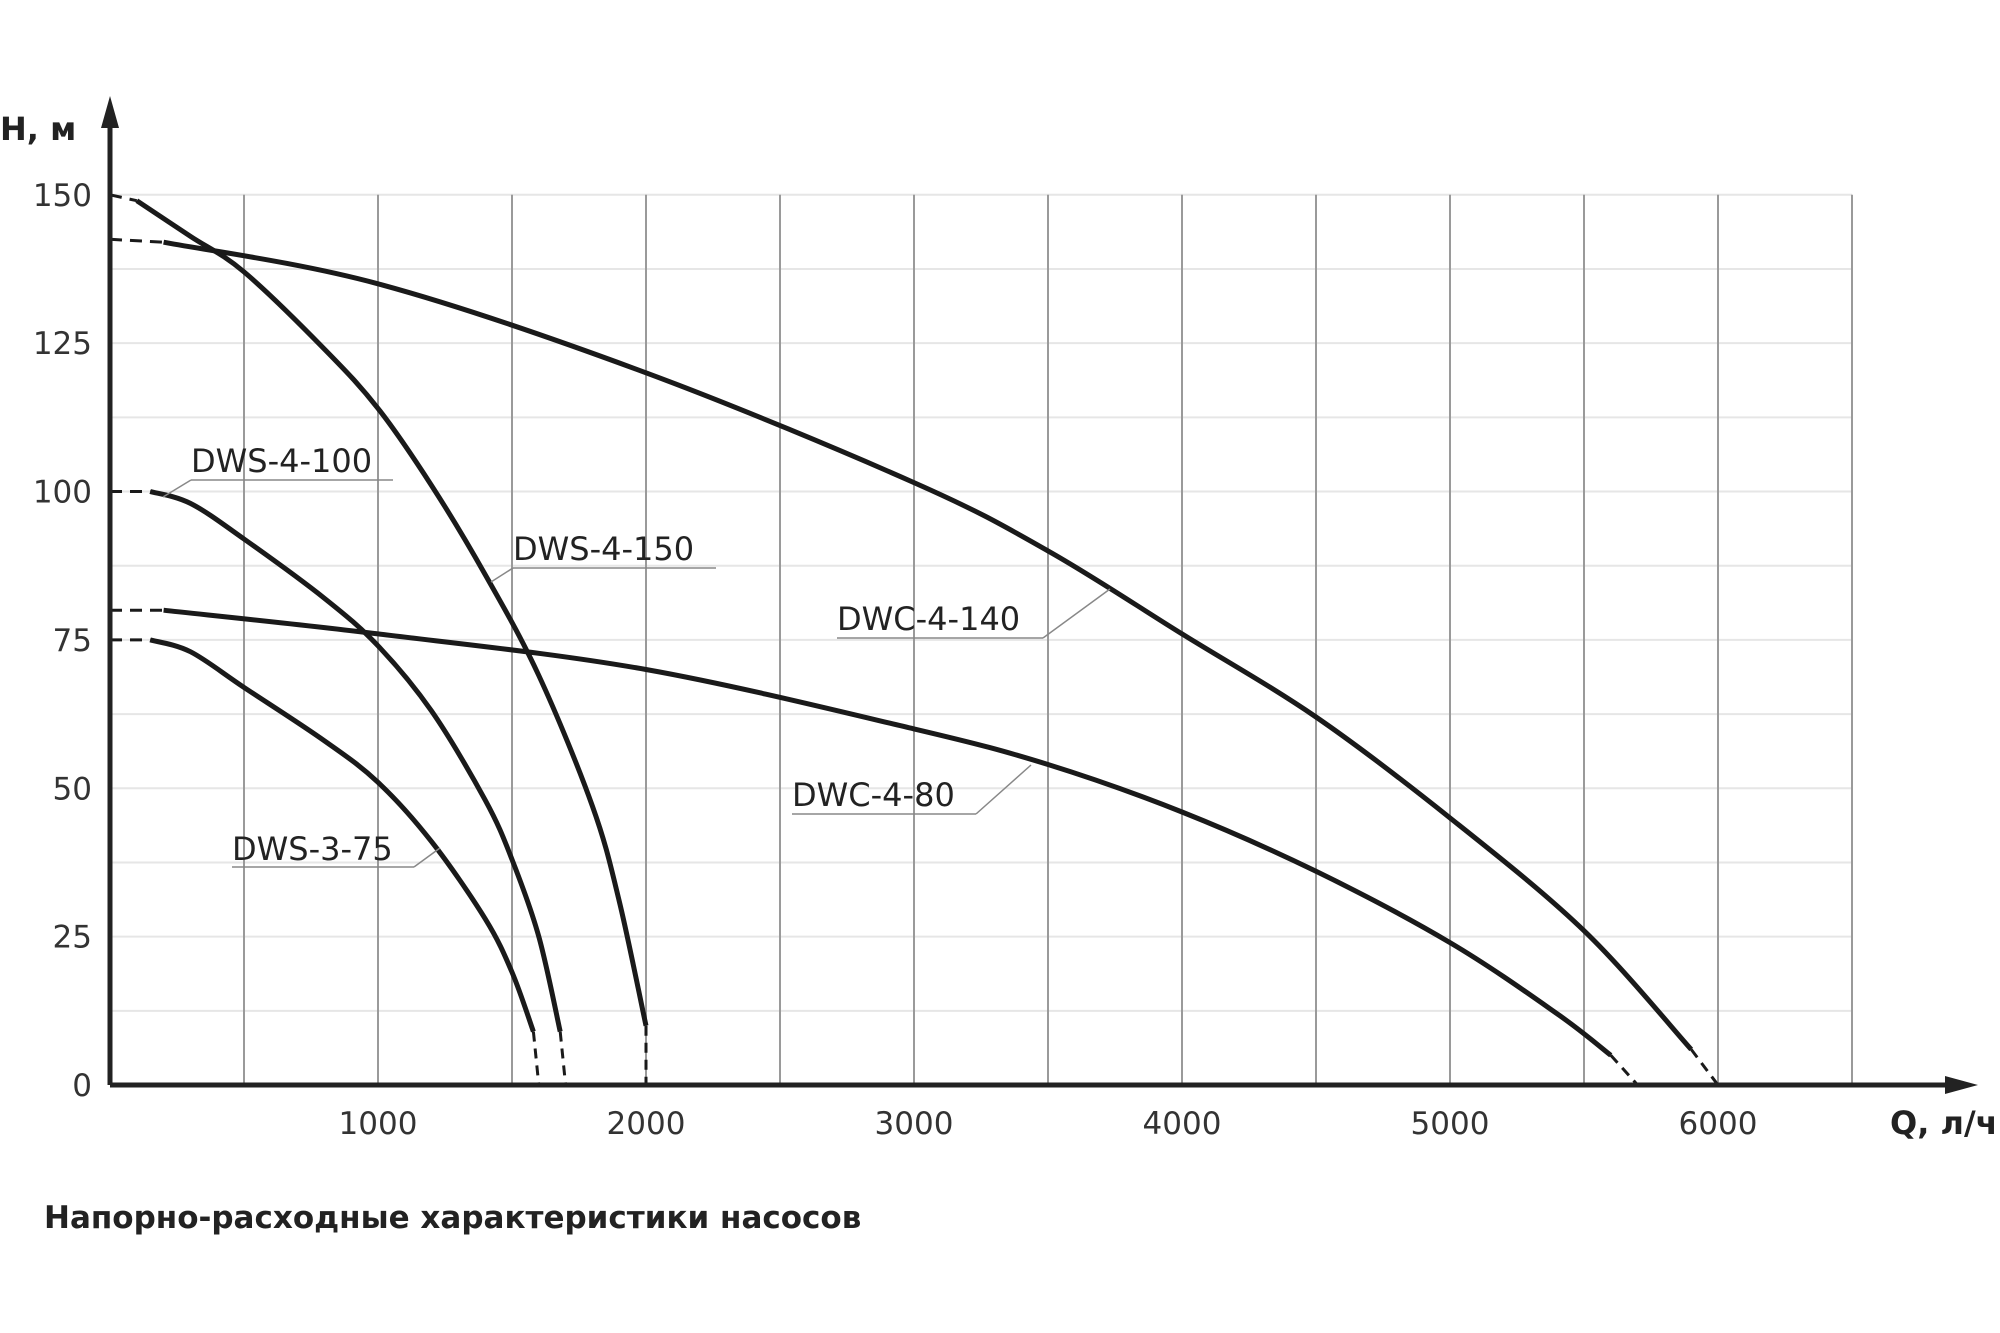 This screenshot has width=2000, height=1333. Describe the element at coordinates (452, 1218) in the screenshot. I see `chart-title: Напорно-расходные характеристики насосов` at that location.